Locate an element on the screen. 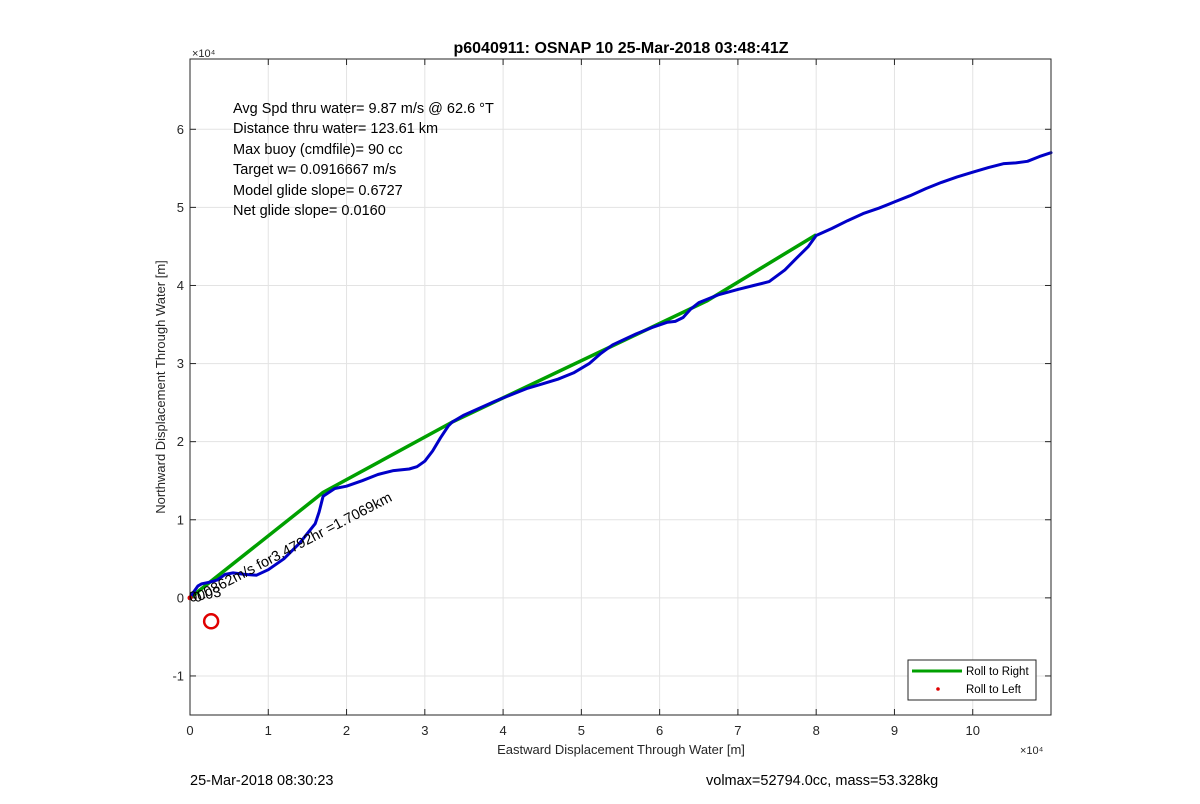 The height and width of the screenshot is (804, 1200). x-tick-label: 4 is located at coordinates (502, 730).